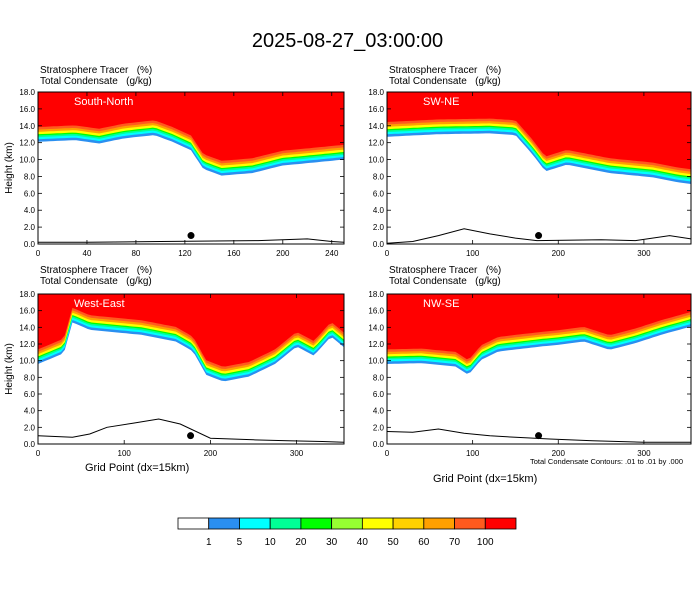 Image resolution: width=695 pixels, height=612 pixels. Describe the element at coordinates (103, 102) in the screenshot. I see `panel-label: South-North` at that location.